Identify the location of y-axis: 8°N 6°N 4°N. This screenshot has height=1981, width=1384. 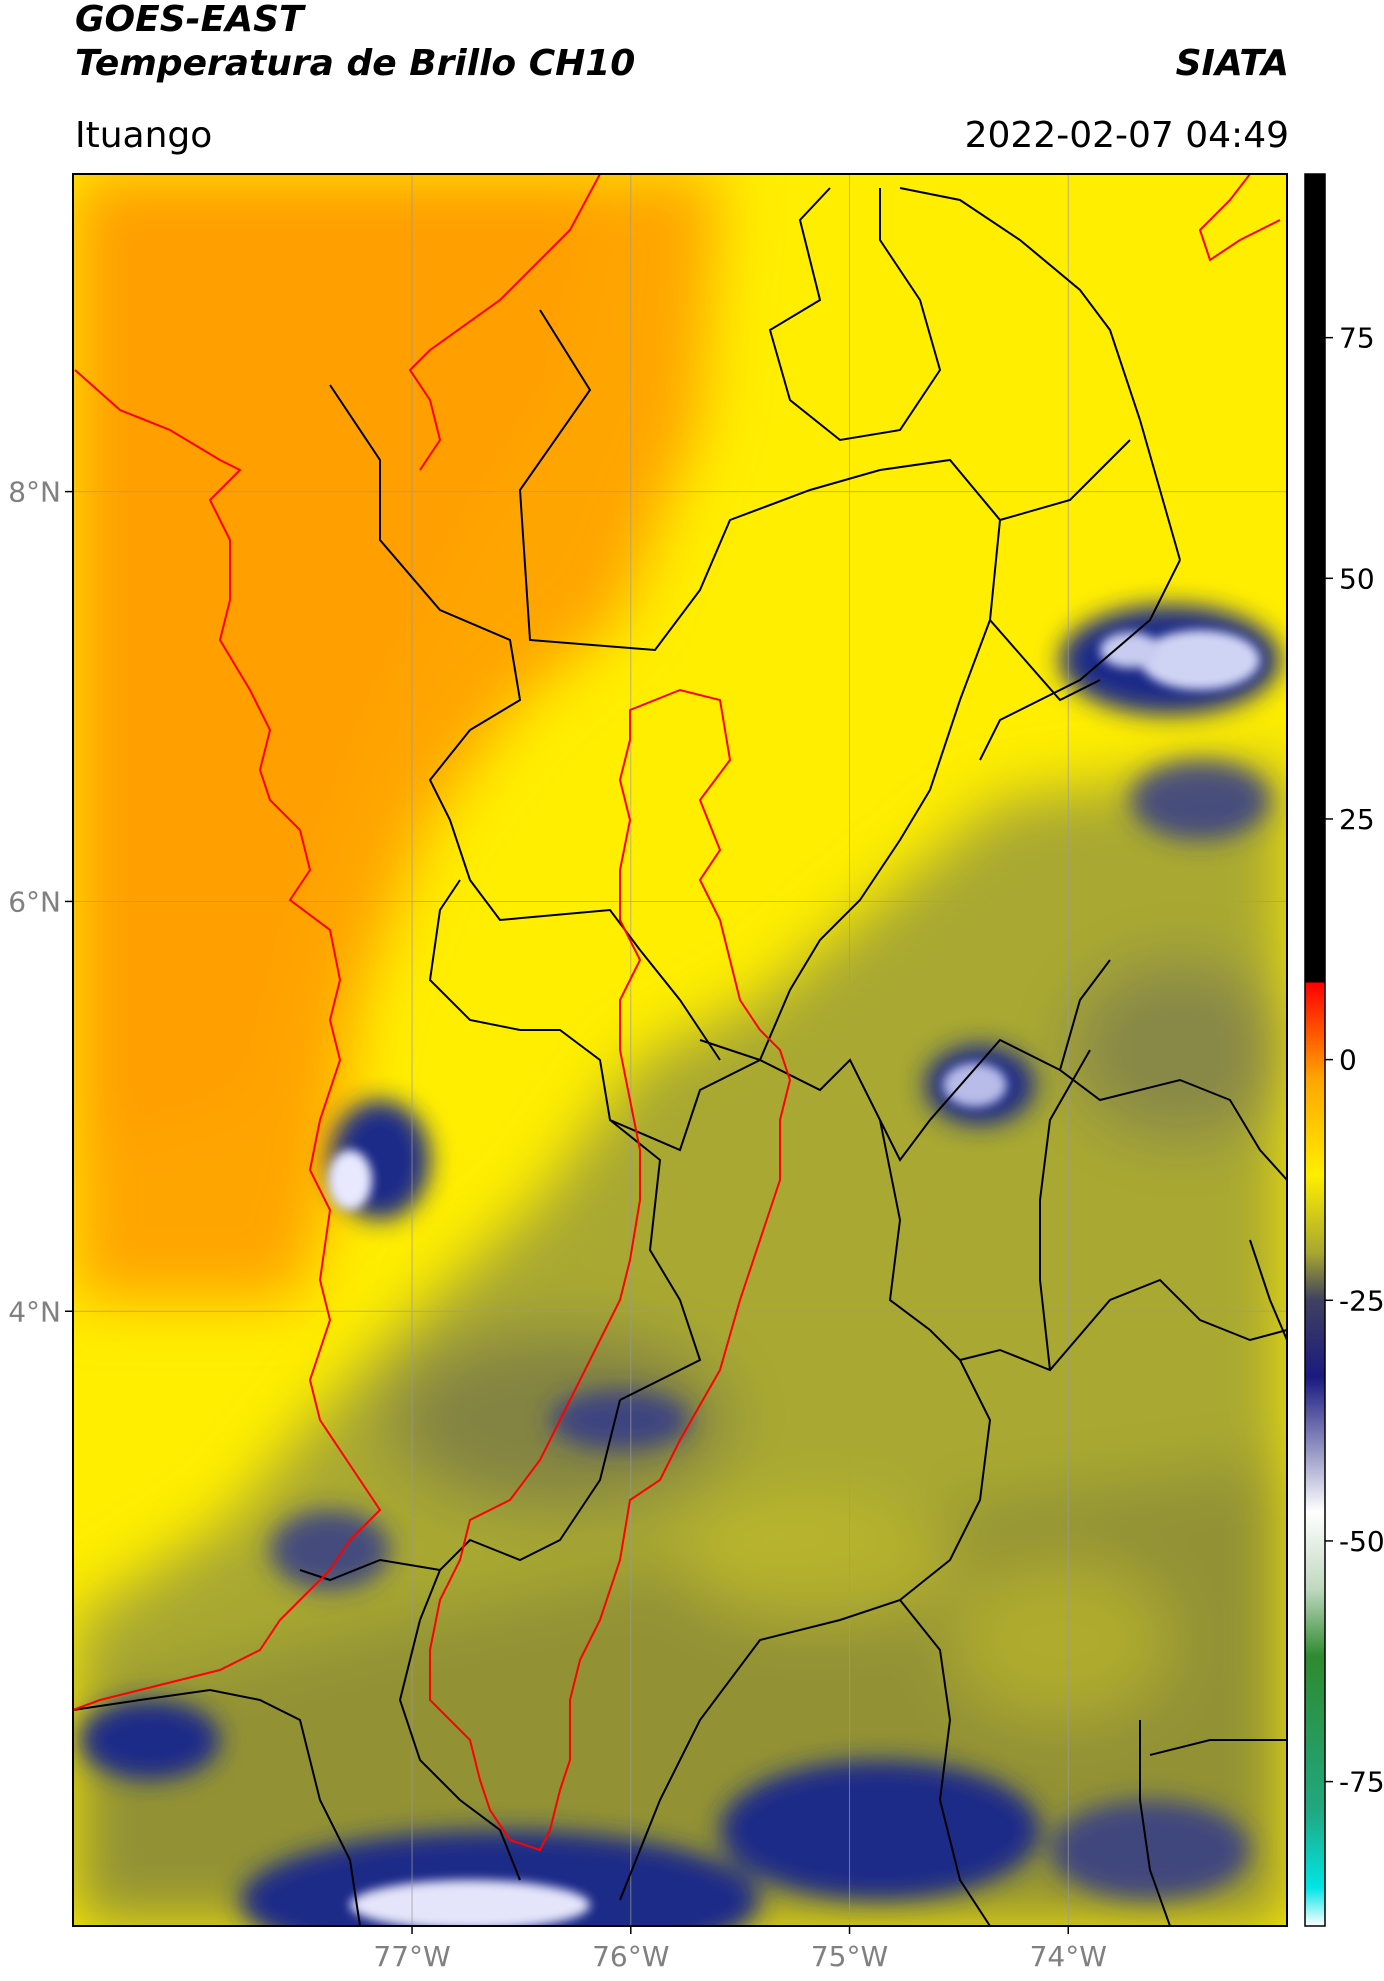
(40, 902).